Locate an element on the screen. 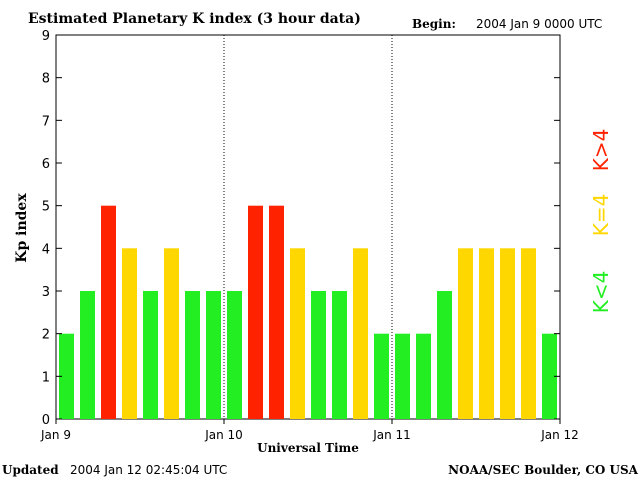 This screenshot has width=640, height=480. x-axis-label: Universal Time is located at coordinates (308, 448).